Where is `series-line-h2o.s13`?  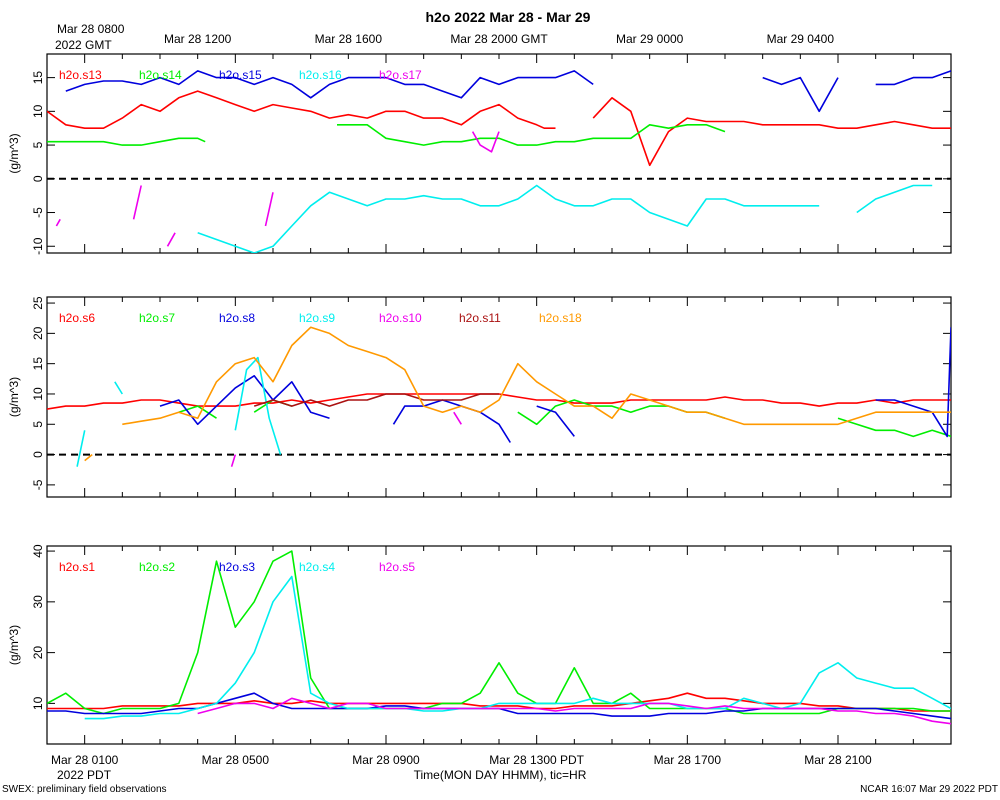 series-line-h2o.s13 is located at coordinates (499, 128).